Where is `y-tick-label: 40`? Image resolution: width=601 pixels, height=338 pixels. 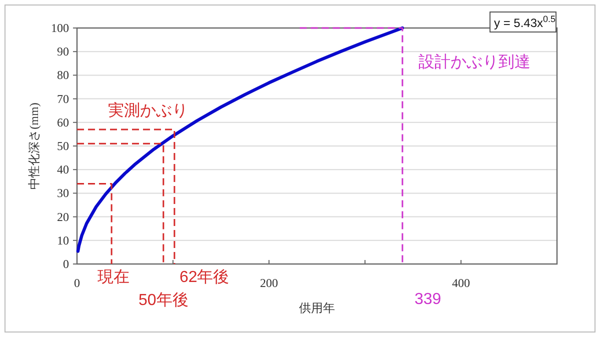 y-tick-label: 40 is located at coordinates (63, 169).